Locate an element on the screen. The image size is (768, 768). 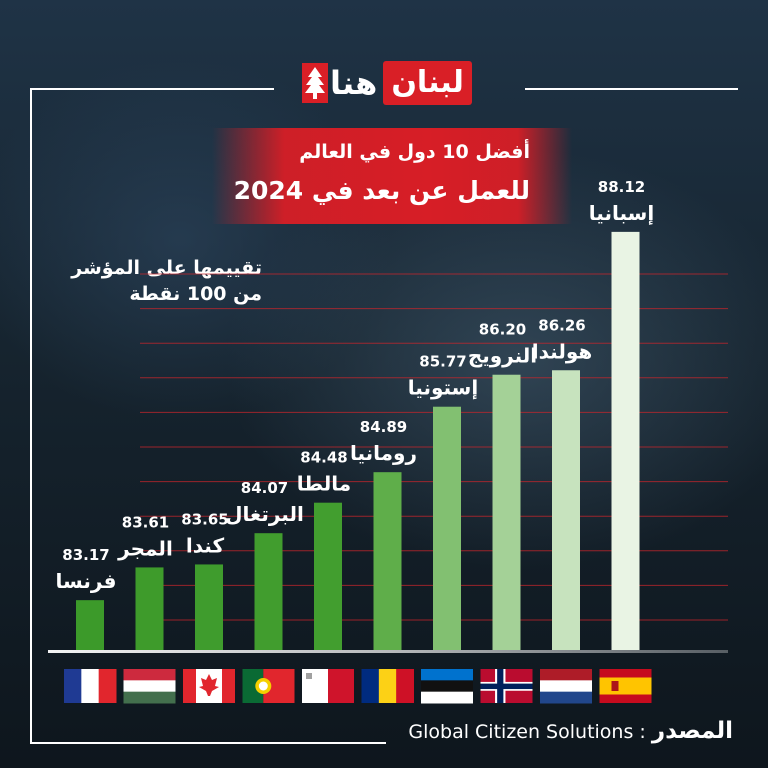
brand-logo: لبنان هنا is located at coordinates (387, 83).